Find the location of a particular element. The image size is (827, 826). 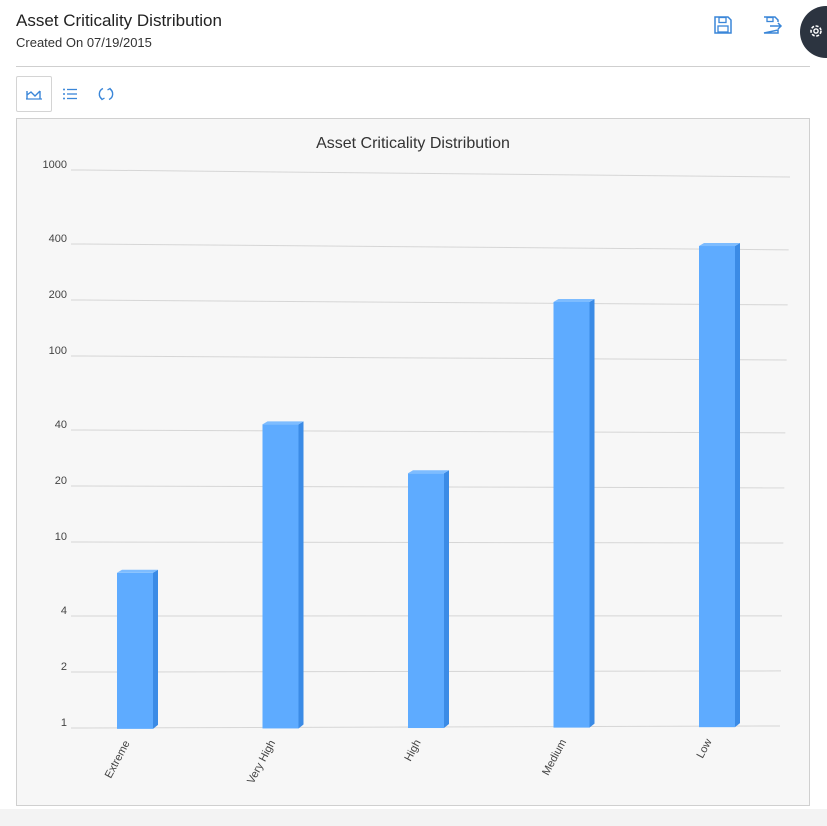

y-tick-label-3: 10 is located at coordinates (61, 537).